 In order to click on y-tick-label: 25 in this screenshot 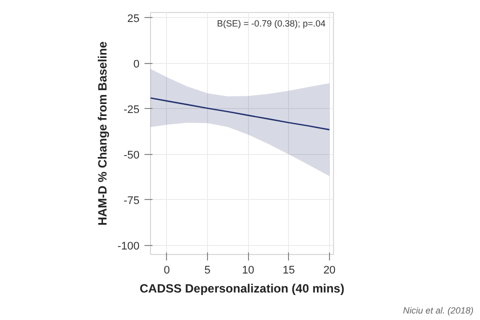, I will do `click(133, 18)`.